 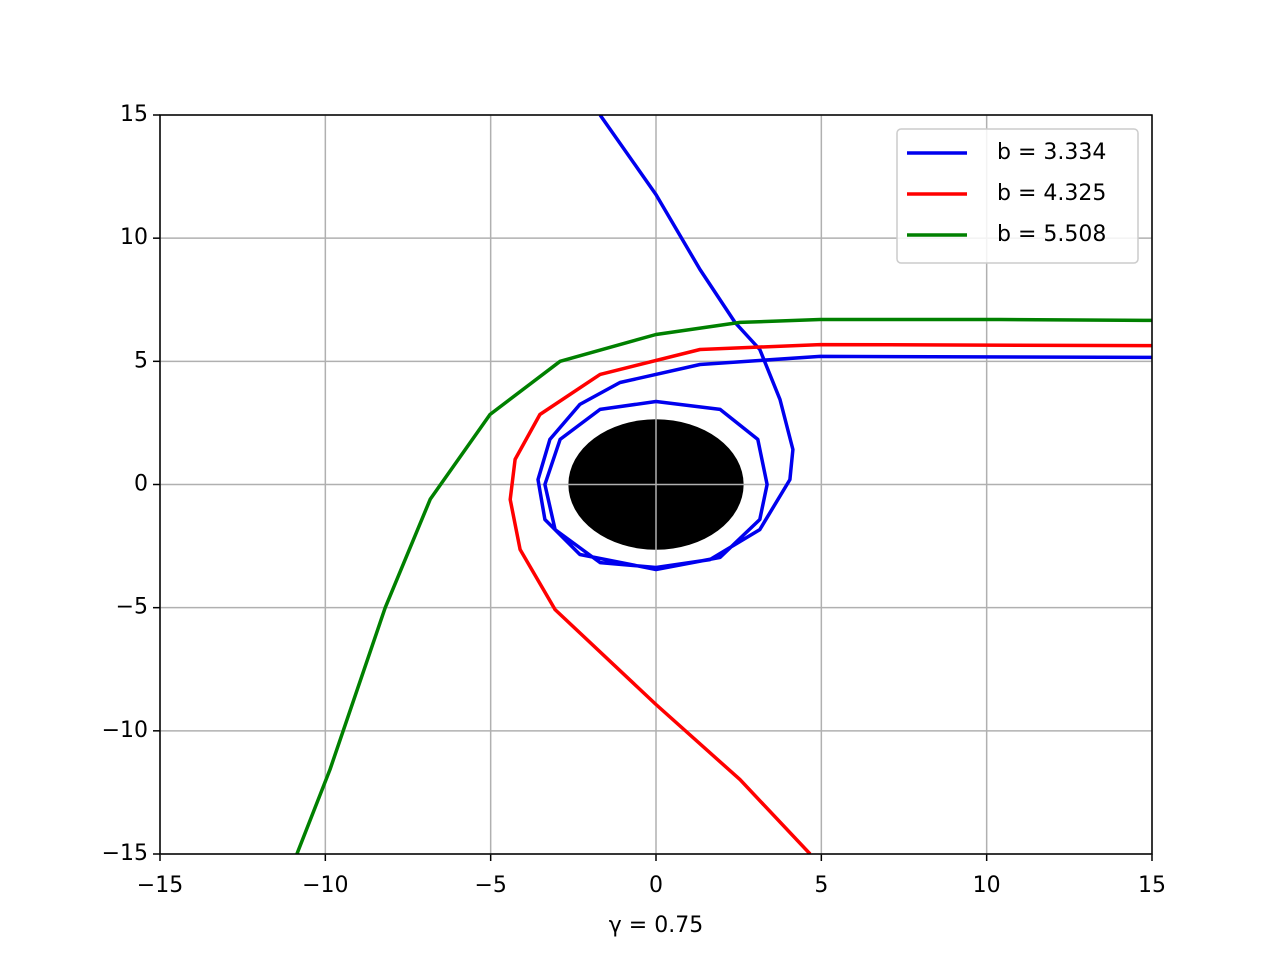 I want to click on y-tick-label: −5, so click(x=132, y=607).